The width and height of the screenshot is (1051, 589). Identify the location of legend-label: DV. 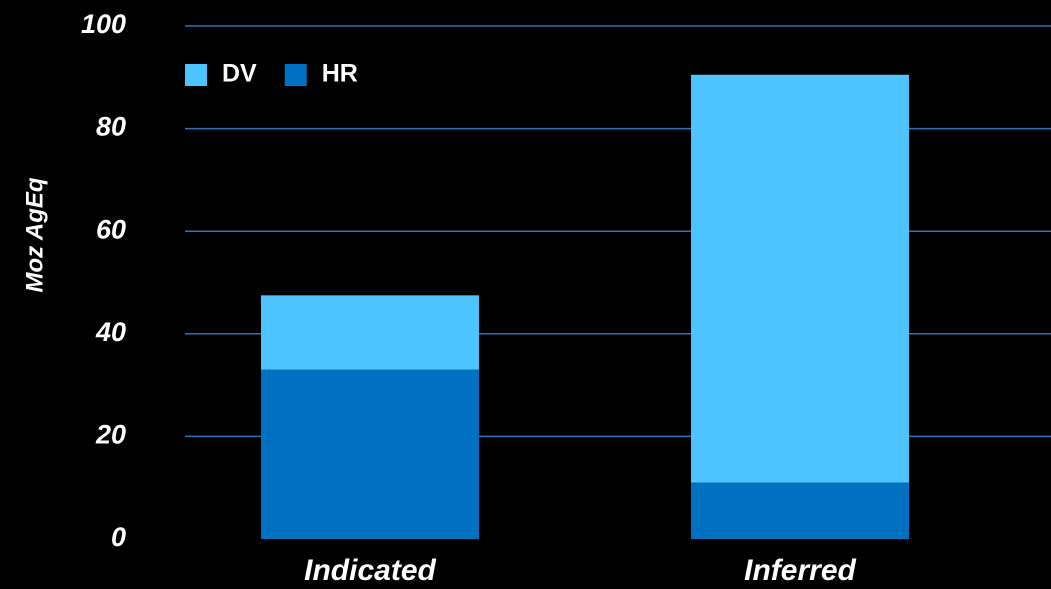
(239, 74).